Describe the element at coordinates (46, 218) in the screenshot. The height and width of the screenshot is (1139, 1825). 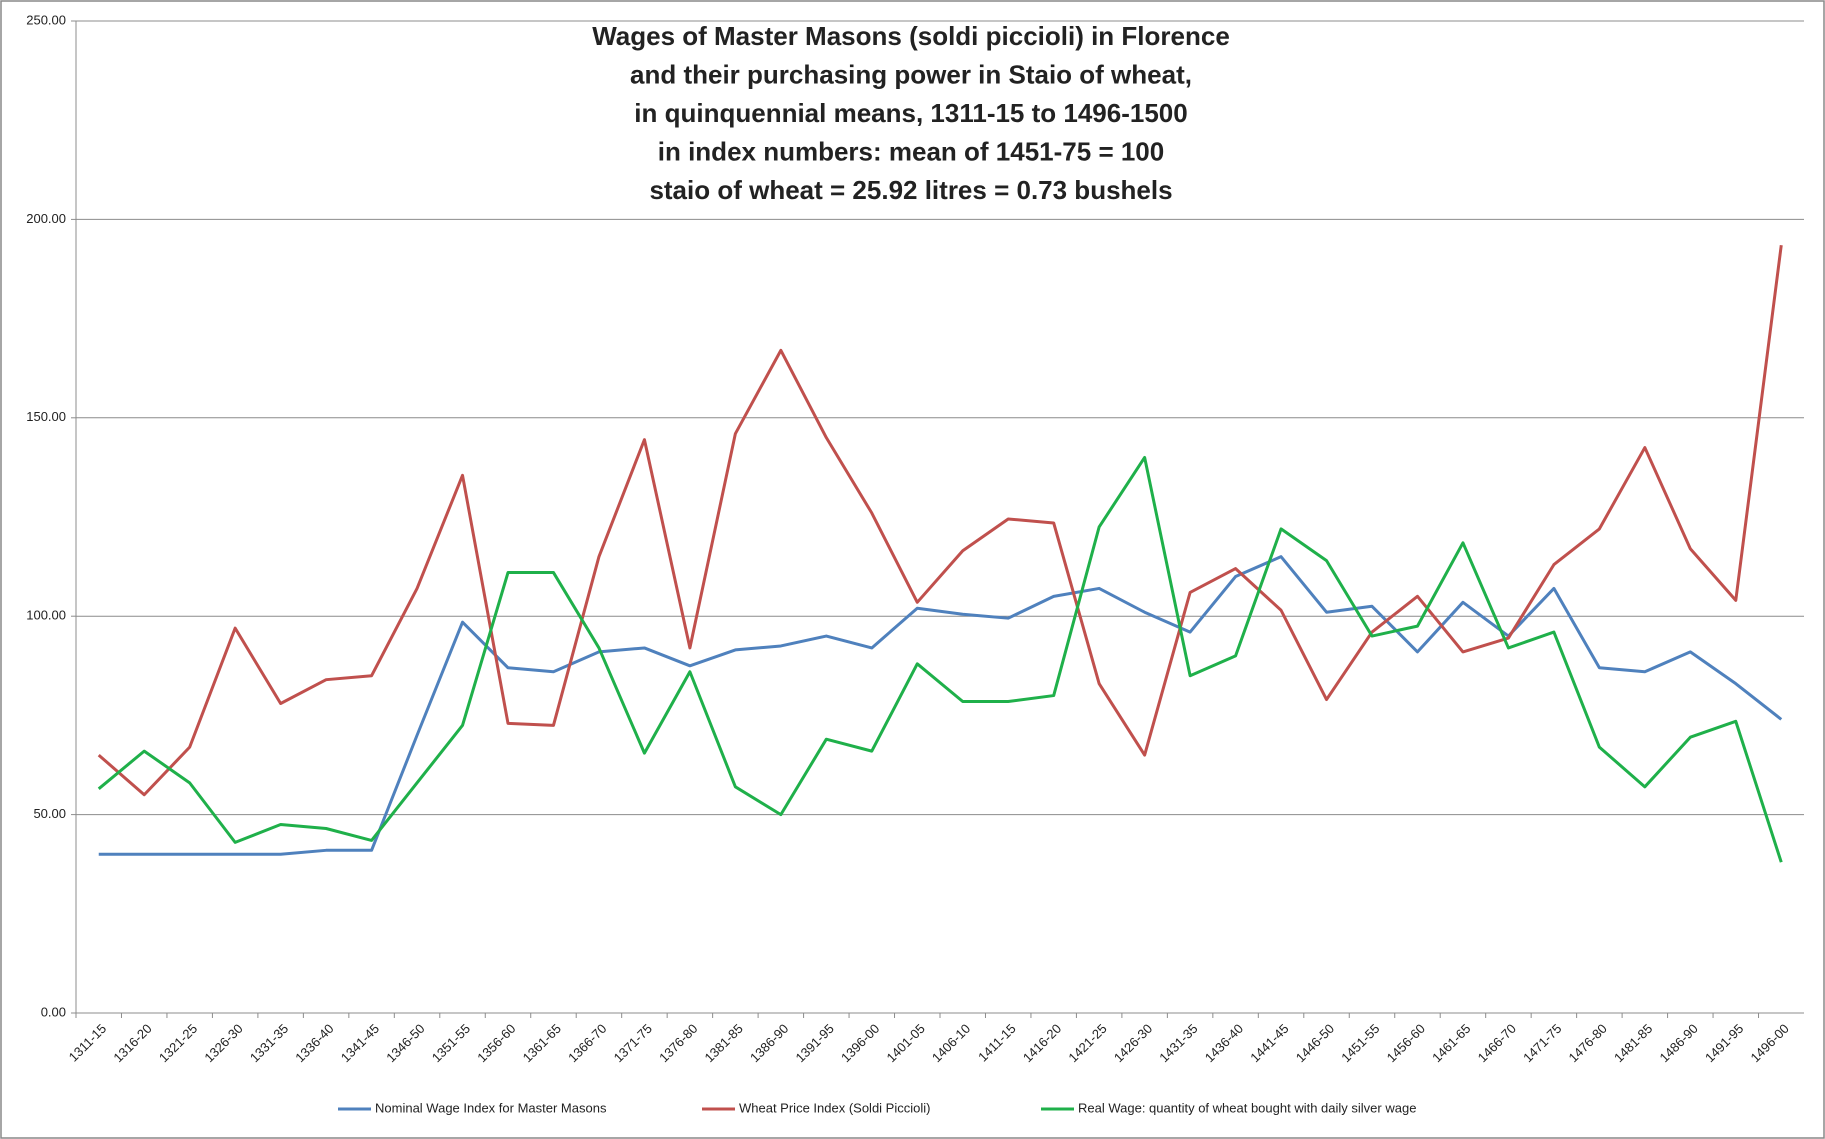
I see `y-tick-label: 200.00` at that location.